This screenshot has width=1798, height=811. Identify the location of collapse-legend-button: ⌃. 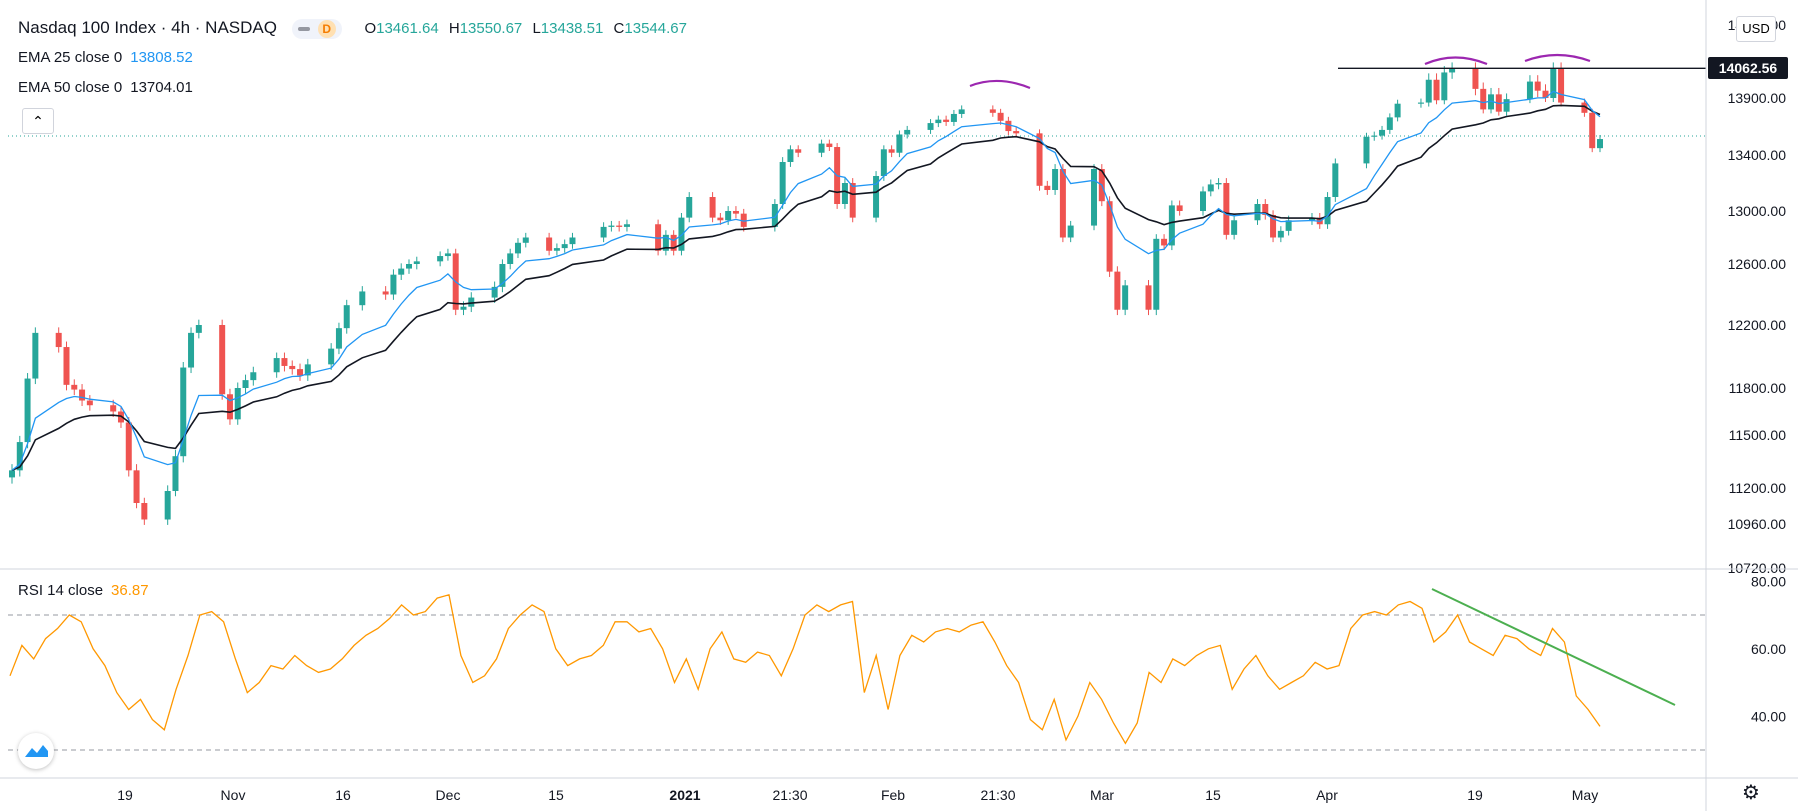
(38, 121).